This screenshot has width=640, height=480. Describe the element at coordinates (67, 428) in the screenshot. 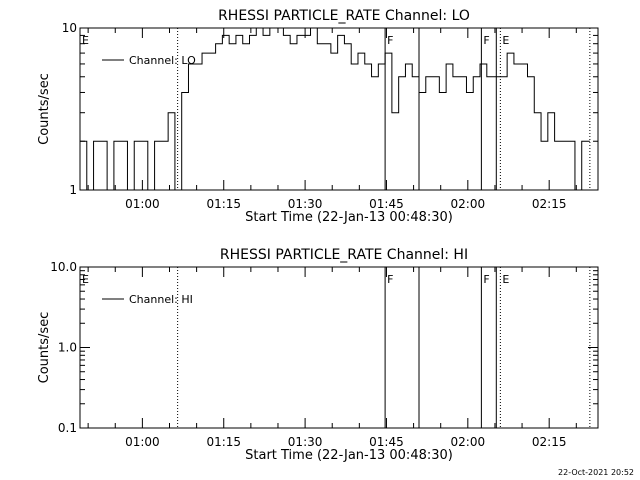

I see `y-tick-label: 0.1` at that location.